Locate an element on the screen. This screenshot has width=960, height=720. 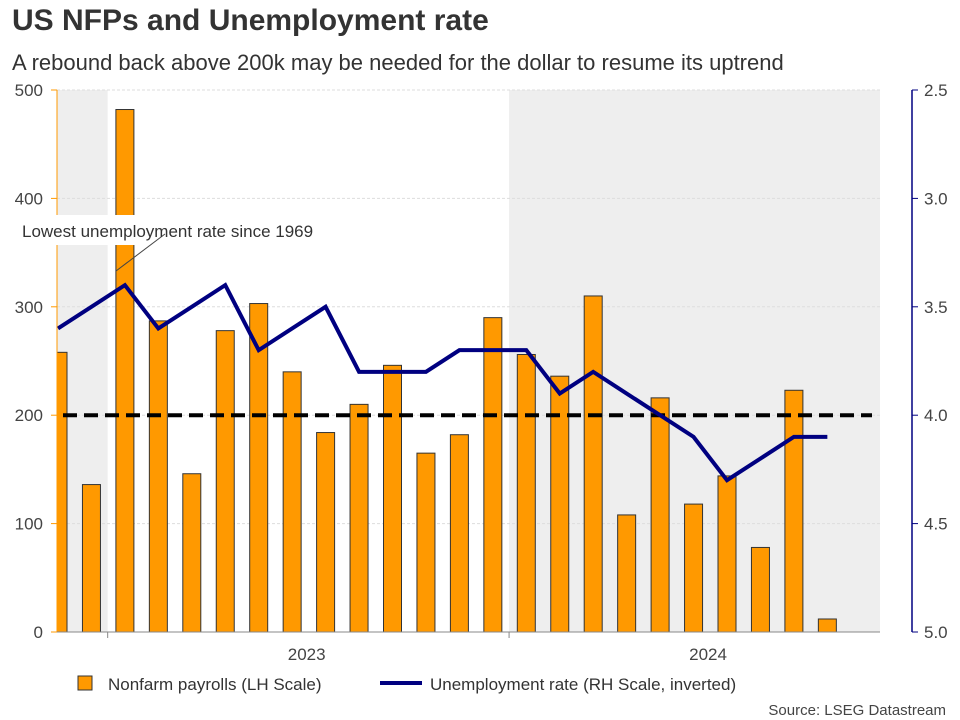
right-axis-tick-label: 4.0 is located at coordinates (936, 415).